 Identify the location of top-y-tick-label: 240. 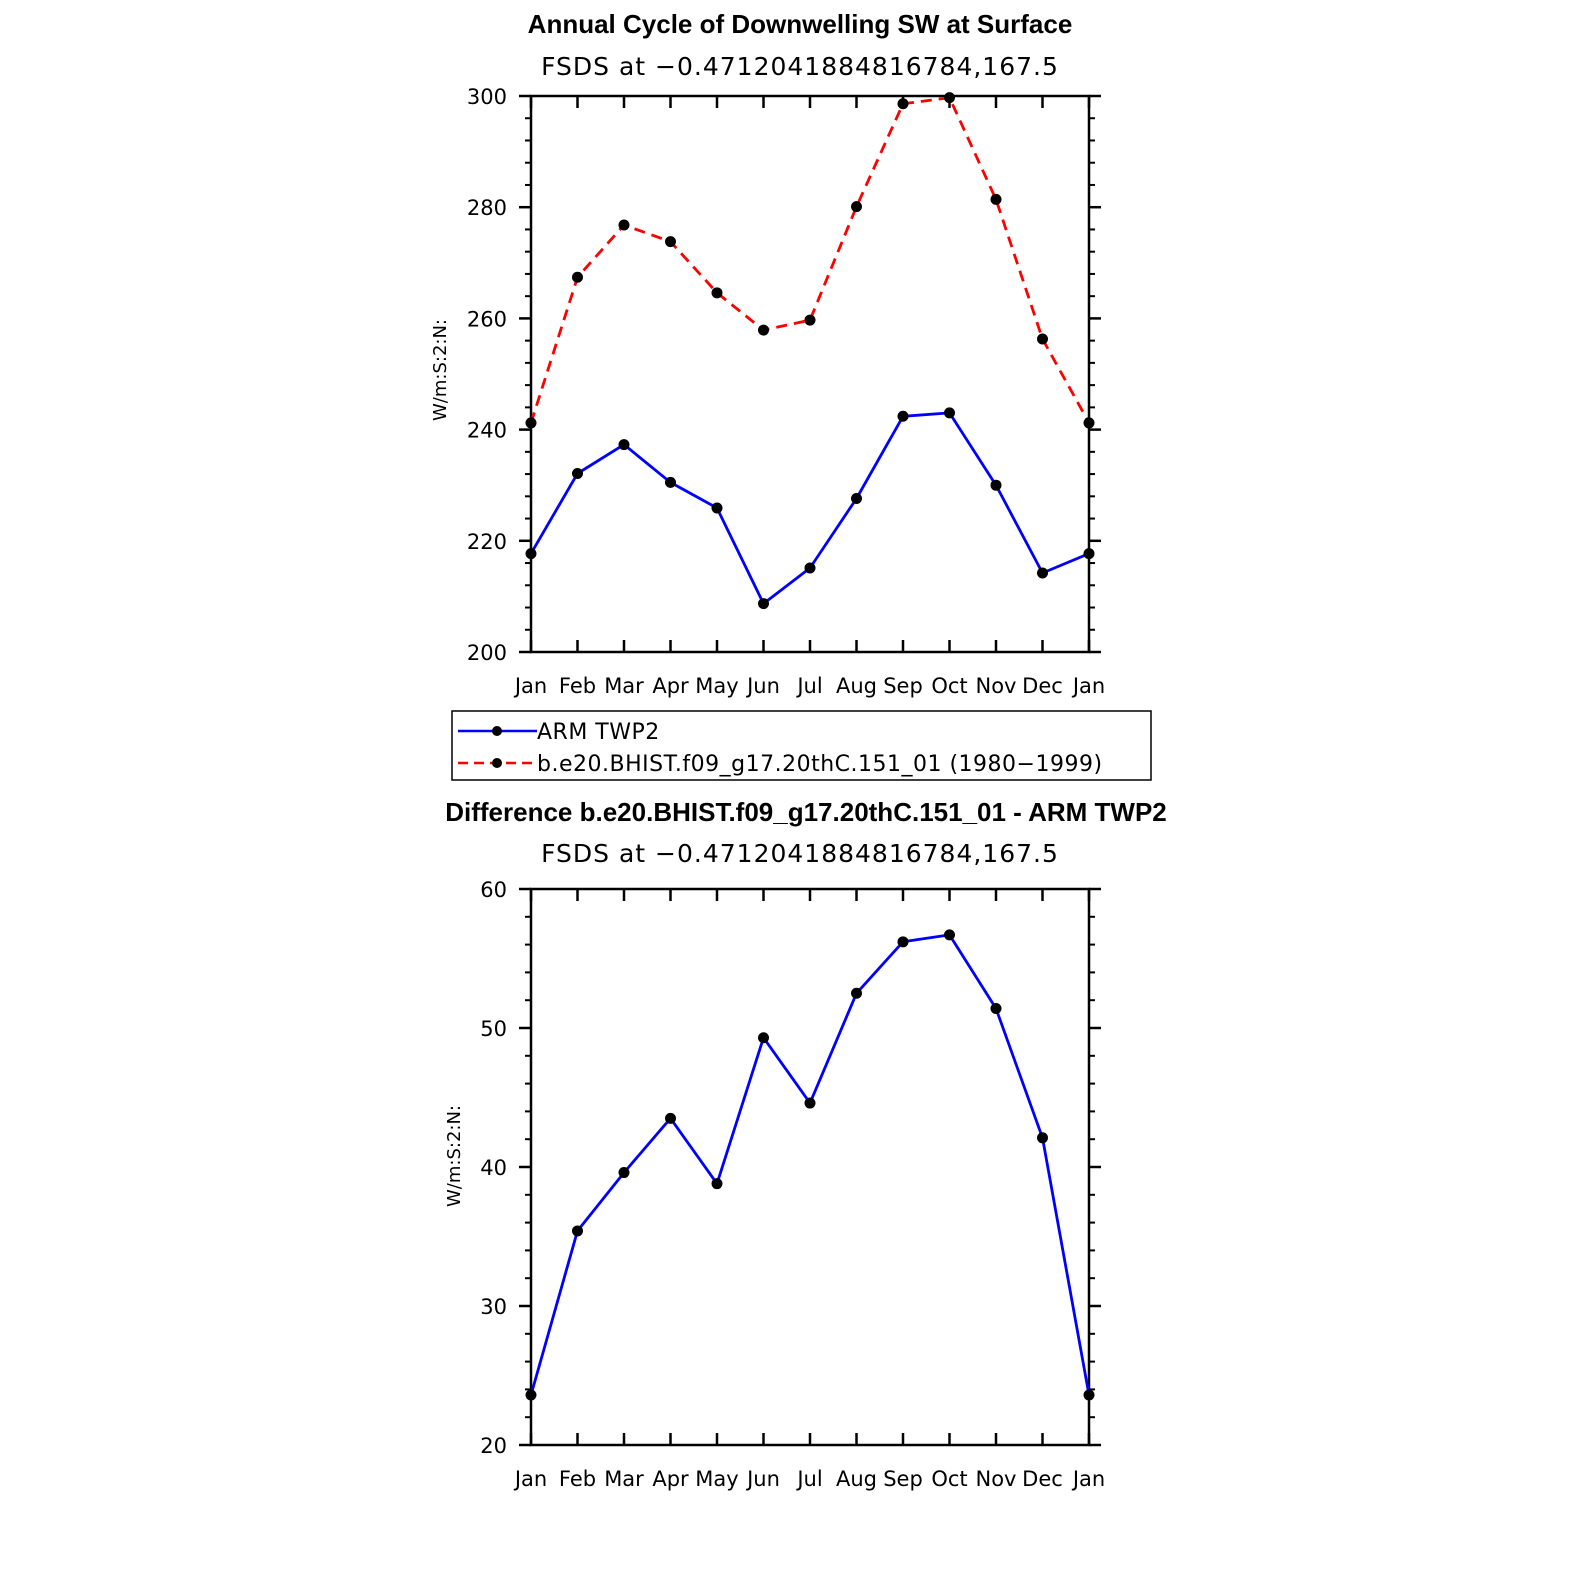
(487, 431).